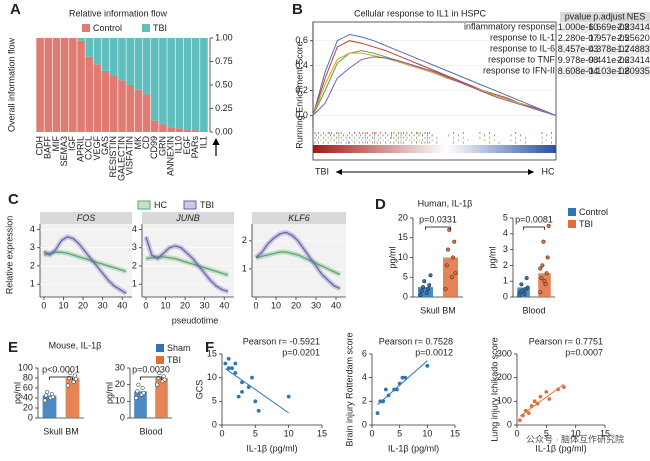  Describe the element at coordinates (521, 59) in the screenshot. I see `legend-label: response to TNF` at that location.